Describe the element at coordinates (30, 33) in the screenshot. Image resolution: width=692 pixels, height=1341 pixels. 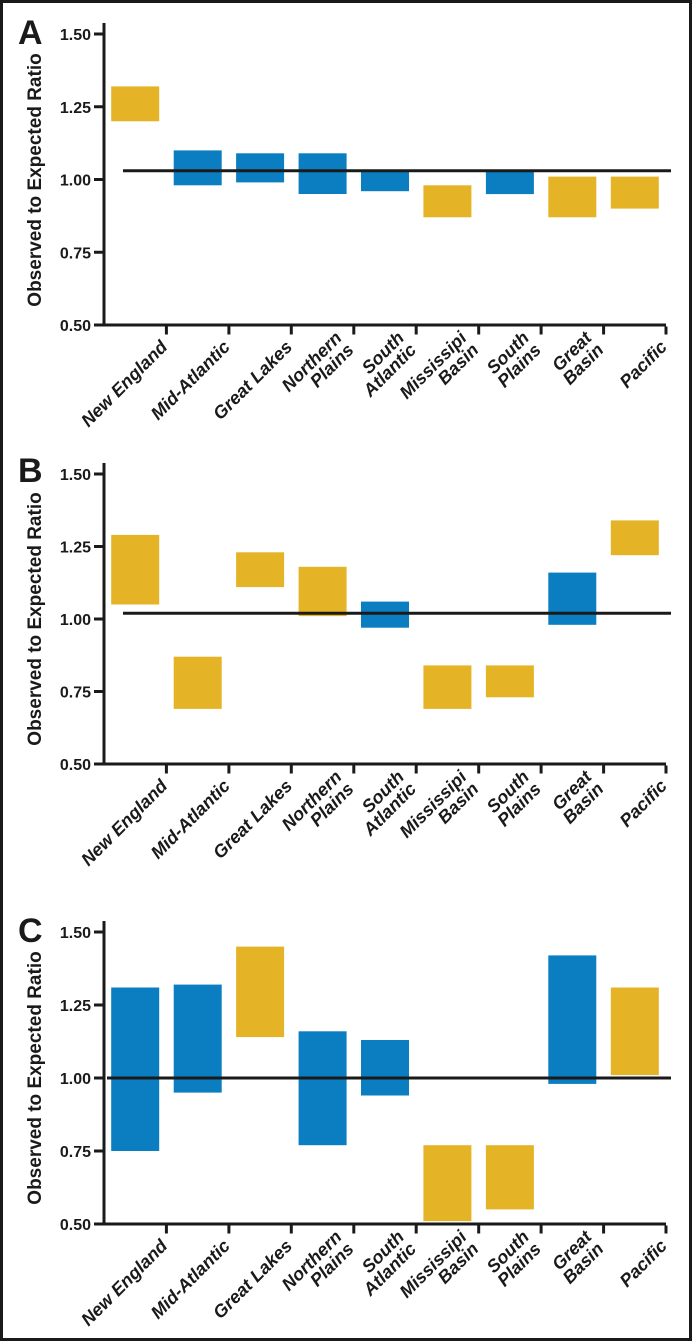
I see `panel-letter: A` at that location.